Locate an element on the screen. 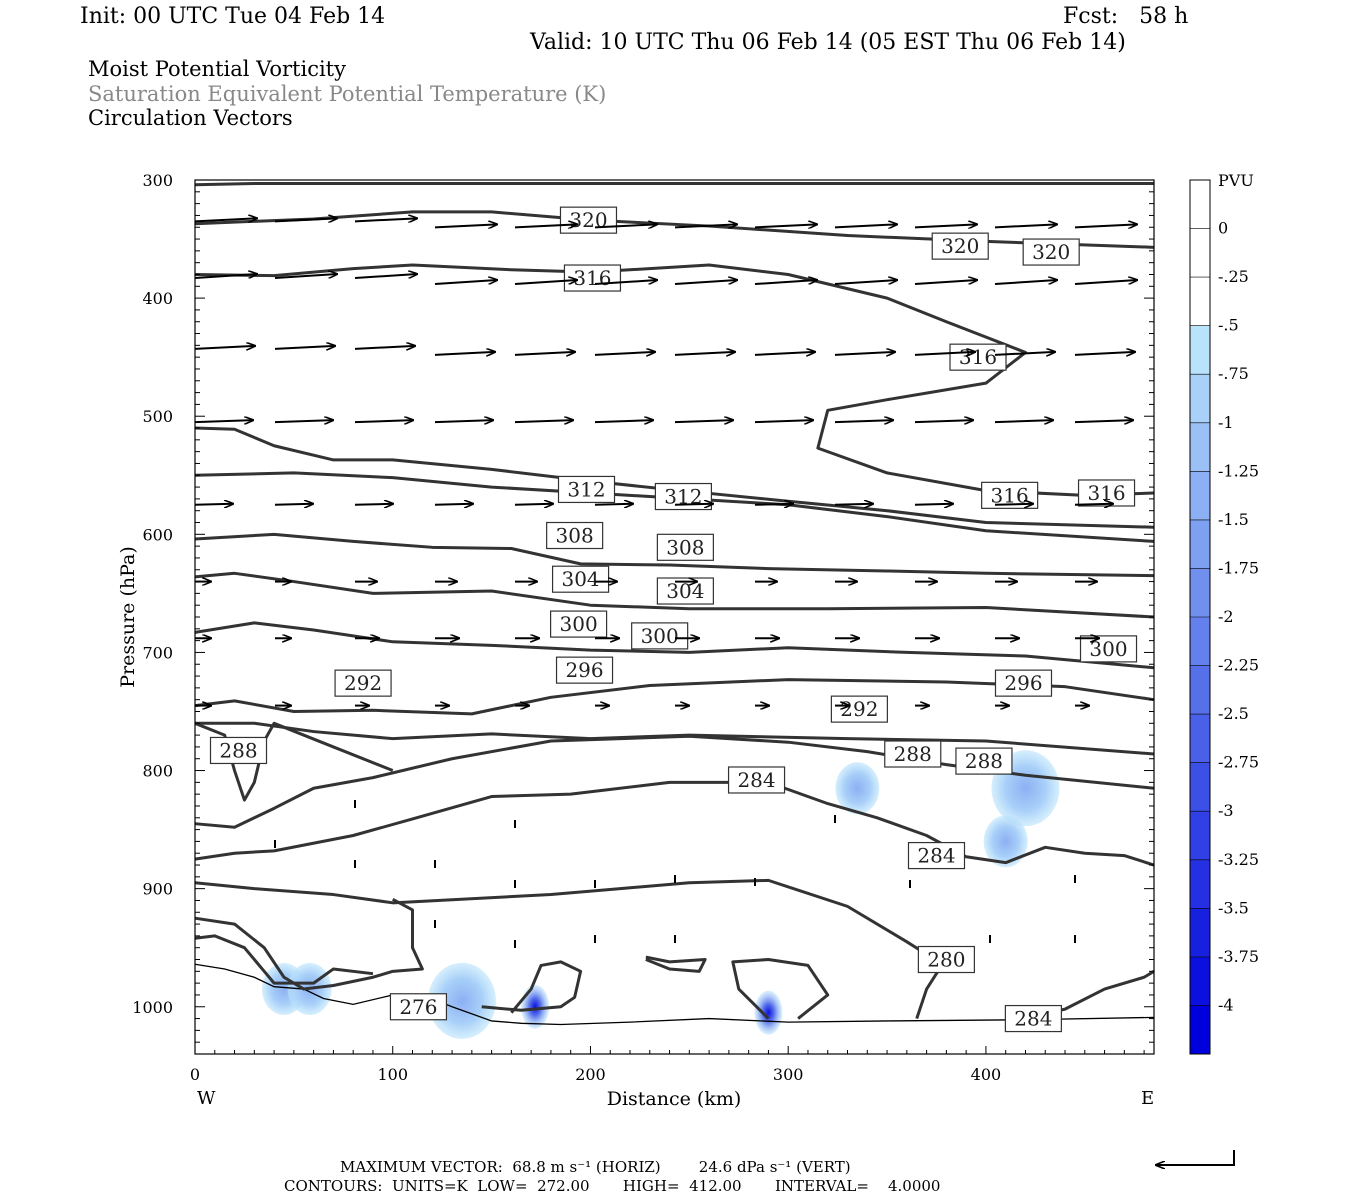 The width and height of the screenshot is (1350, 1200). contour-label: 312 is located at coordinates (586, 489).